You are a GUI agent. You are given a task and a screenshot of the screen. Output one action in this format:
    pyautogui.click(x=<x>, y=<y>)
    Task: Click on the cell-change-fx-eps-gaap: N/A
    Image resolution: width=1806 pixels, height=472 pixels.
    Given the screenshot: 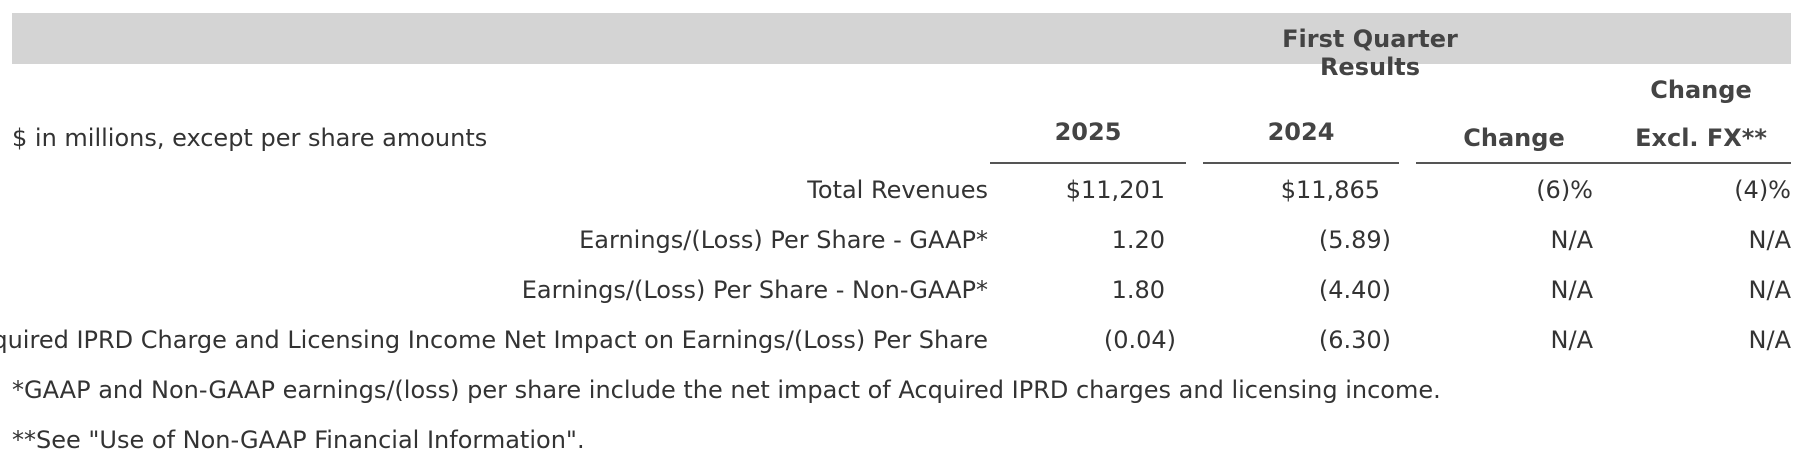 What is the action you would take?
    pyautogui.click(x=1769, y=240)
    